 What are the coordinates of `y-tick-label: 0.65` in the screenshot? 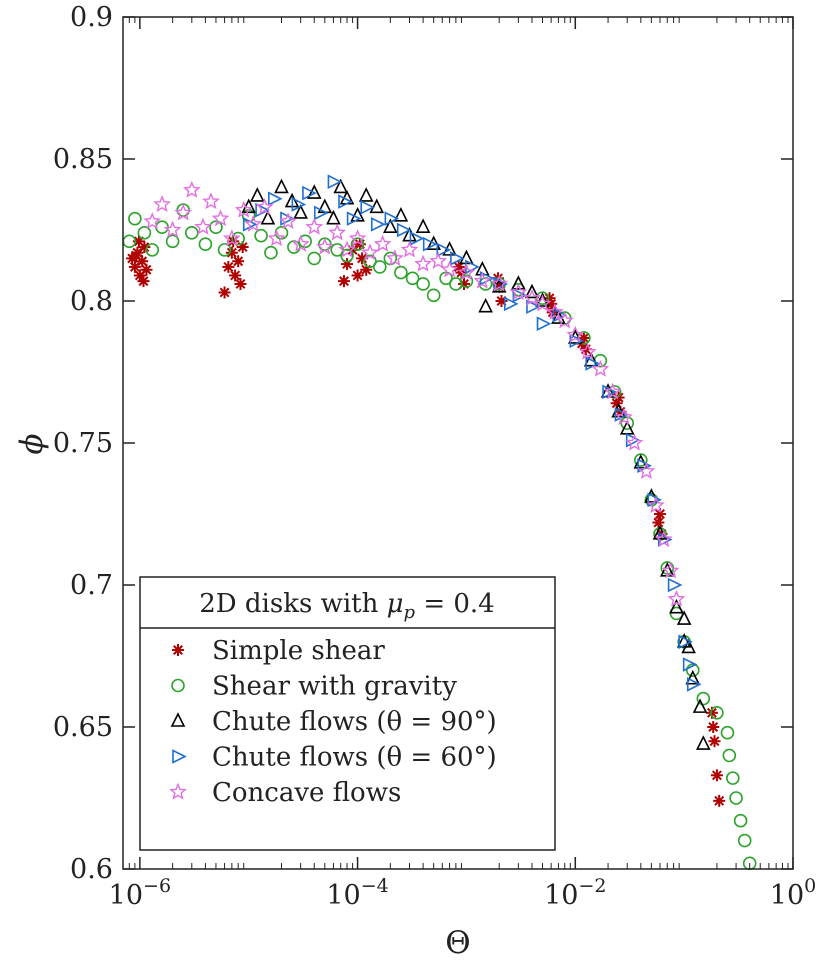 It's located at (83, 727).